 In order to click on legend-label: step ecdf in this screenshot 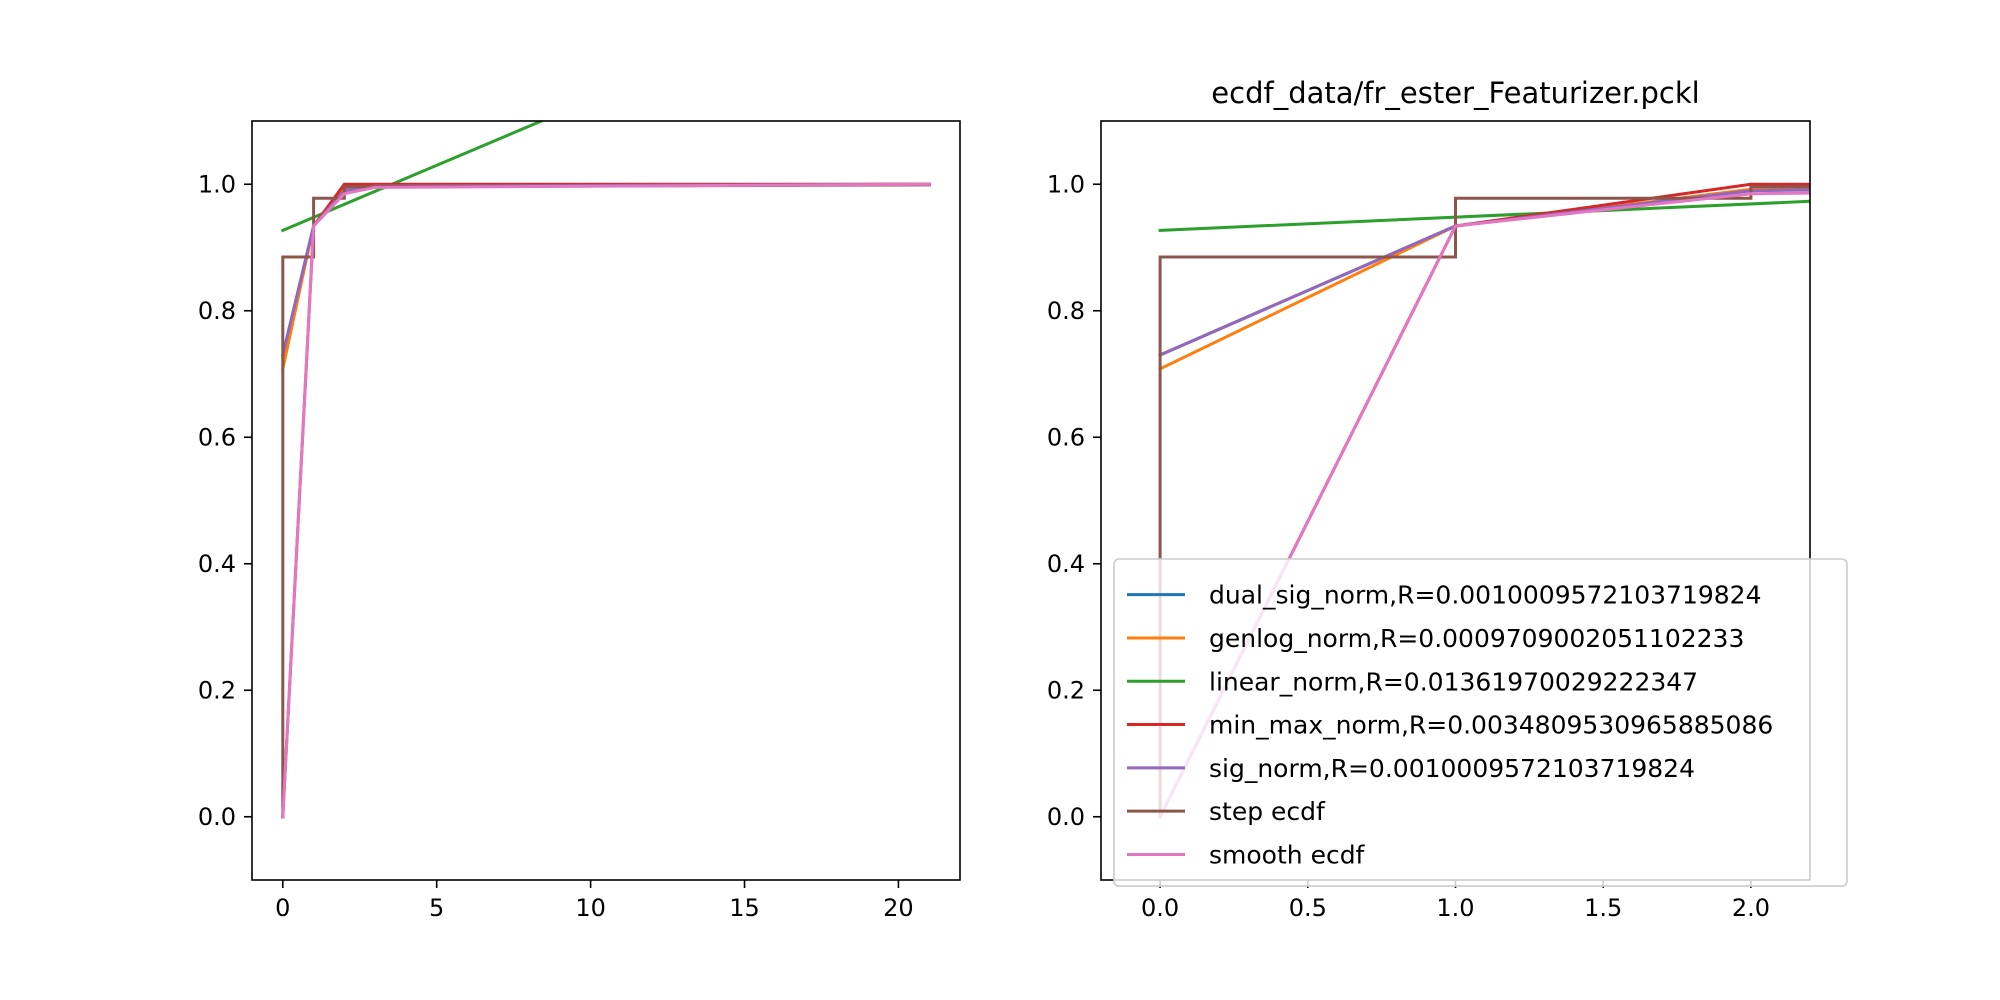, I will do `click(1267, 811)`.